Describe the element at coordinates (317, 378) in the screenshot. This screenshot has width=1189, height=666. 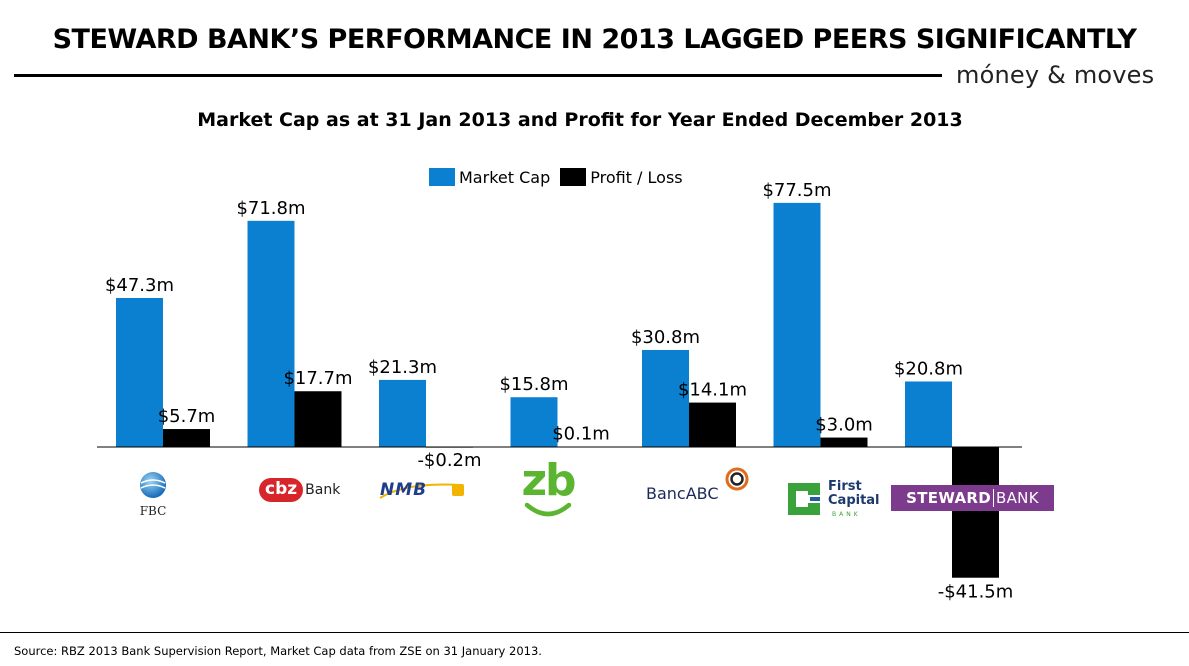
I see `data-label-profit-loss-2: $17.7m` at that location.